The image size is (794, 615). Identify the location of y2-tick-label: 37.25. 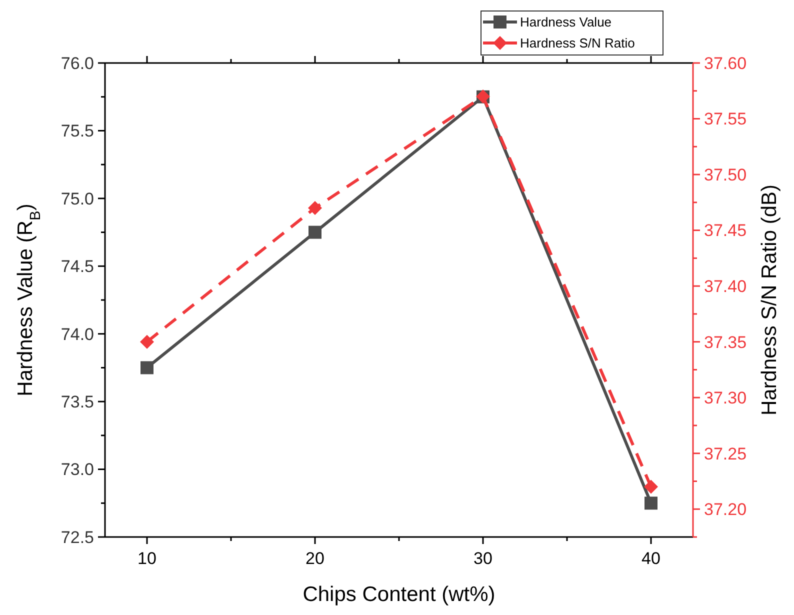
(725, 454).